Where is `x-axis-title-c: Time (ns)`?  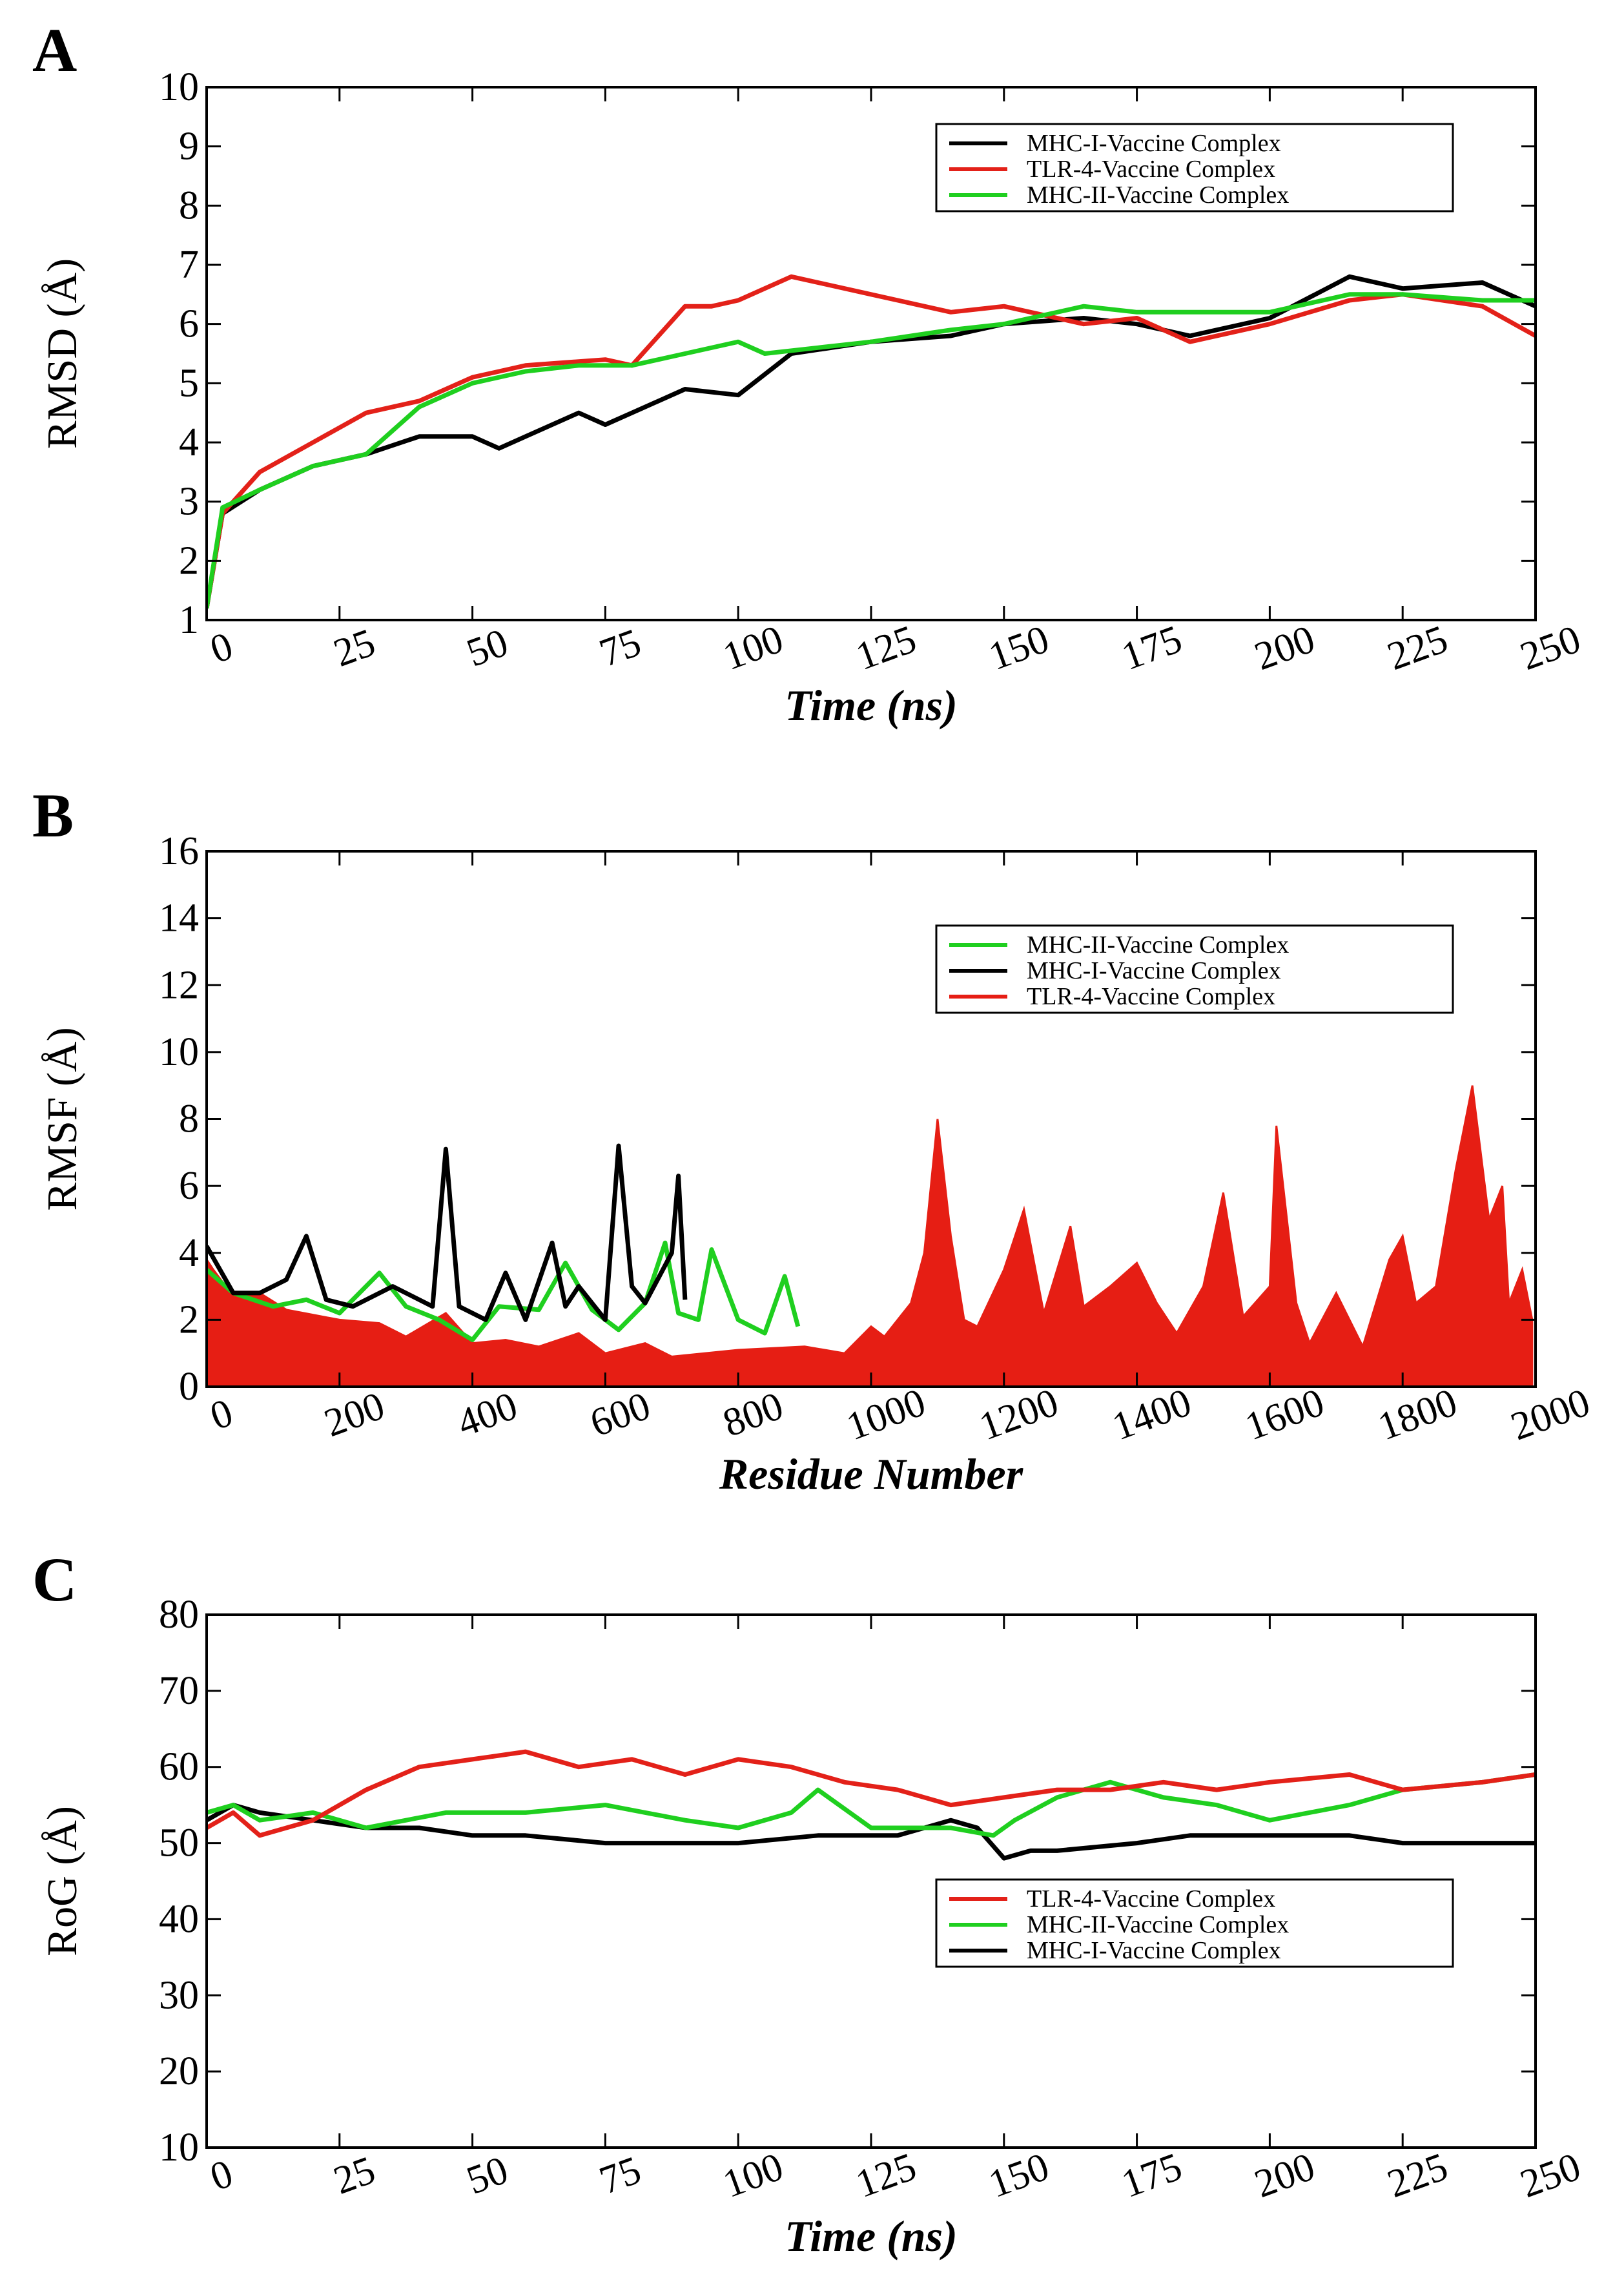
x-axis-title-c: Time (ns) is located at coordinates (871, 2236).